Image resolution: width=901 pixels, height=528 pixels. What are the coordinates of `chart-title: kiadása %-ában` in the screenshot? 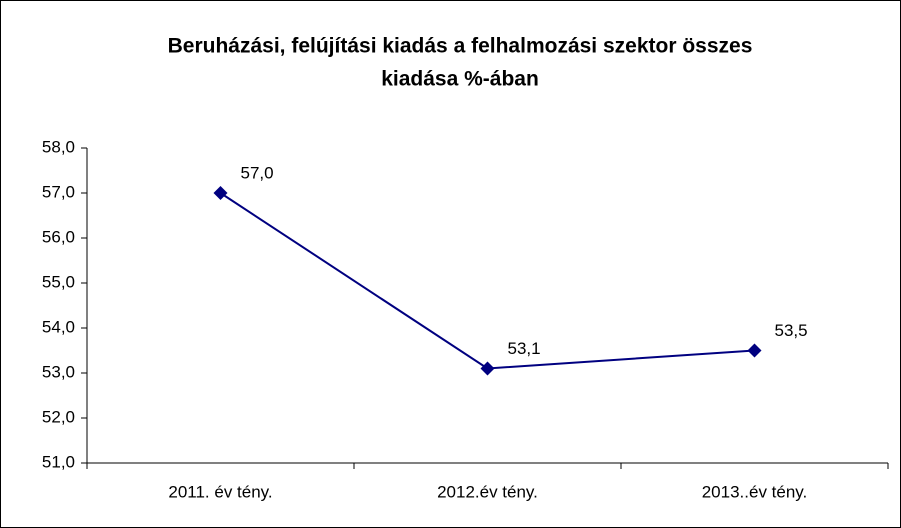 It's located at (460, 79).